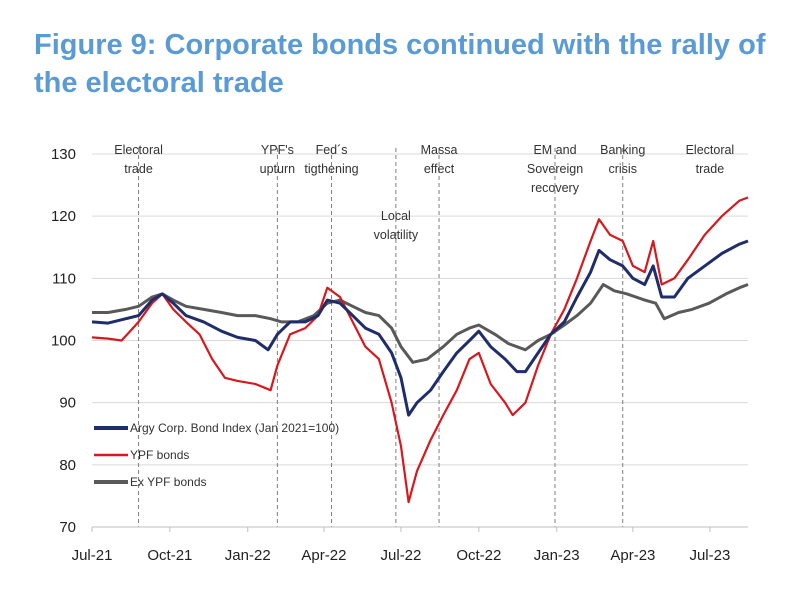 The width and height of the screenshot is (800, 595). What do you see at coordinates (555, 169) in the screenshot?
I see `event-label: Sovereign` at bounding box center [555, 169].